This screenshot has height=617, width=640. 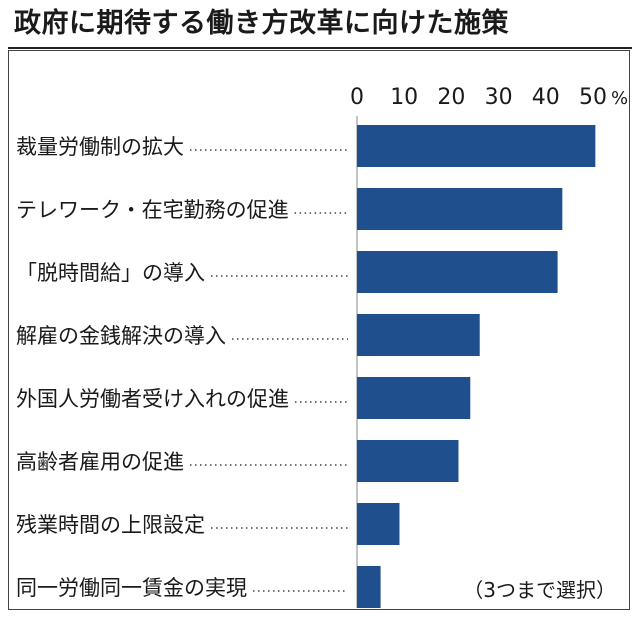 I want to click on x-tick-label: 10, so click(x=404, y=97).